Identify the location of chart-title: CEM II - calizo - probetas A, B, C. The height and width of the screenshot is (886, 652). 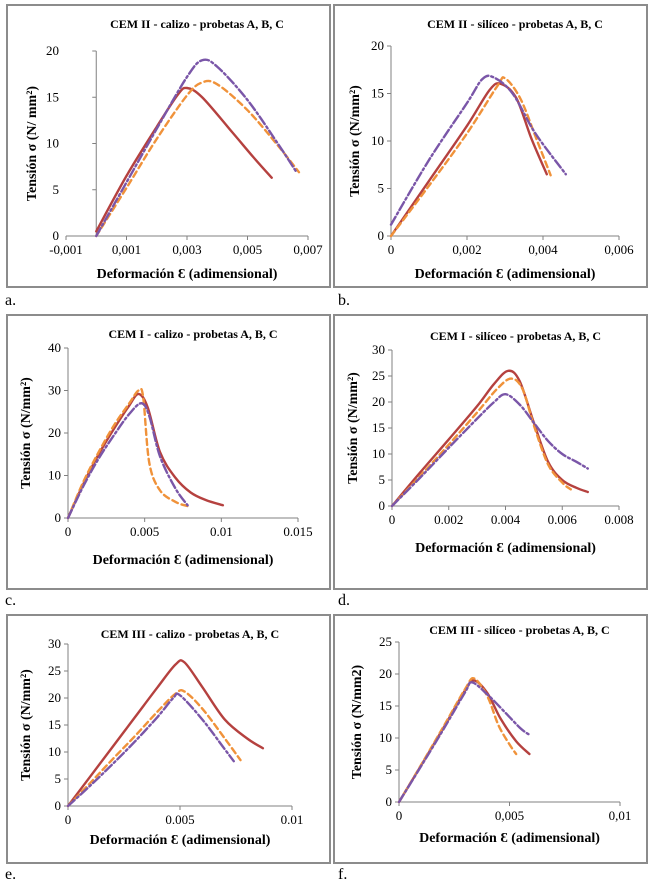
(197, 24).